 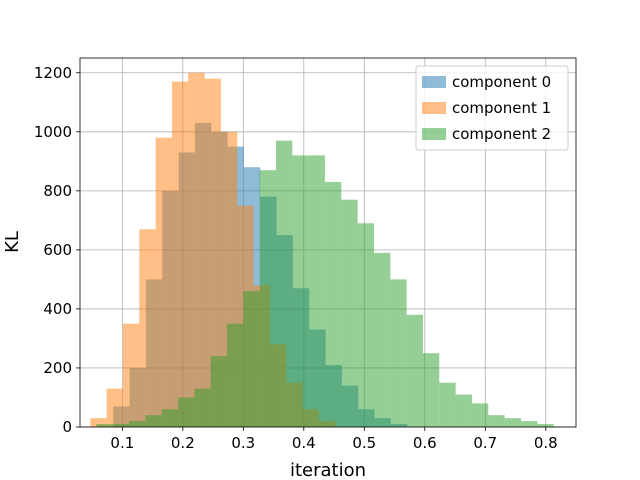 I want to click on y-tick-label: 800, so click(x=57, y=191).